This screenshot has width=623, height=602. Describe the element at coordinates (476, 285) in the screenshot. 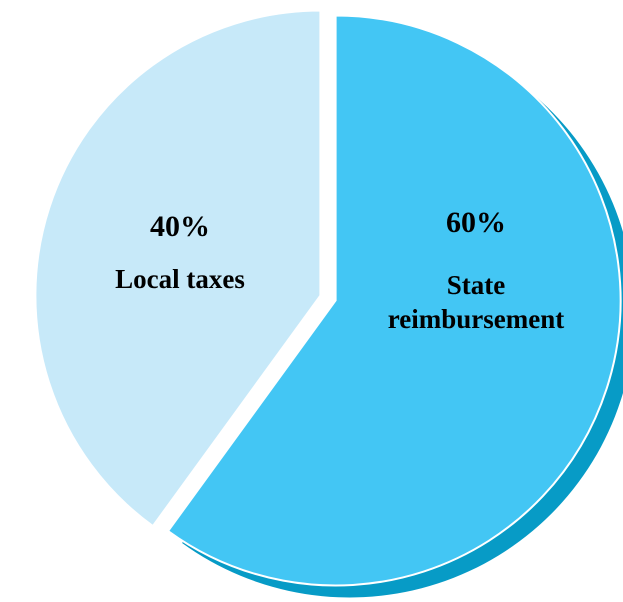

I see `pie-slice-category-label-0-0: State` at that location.